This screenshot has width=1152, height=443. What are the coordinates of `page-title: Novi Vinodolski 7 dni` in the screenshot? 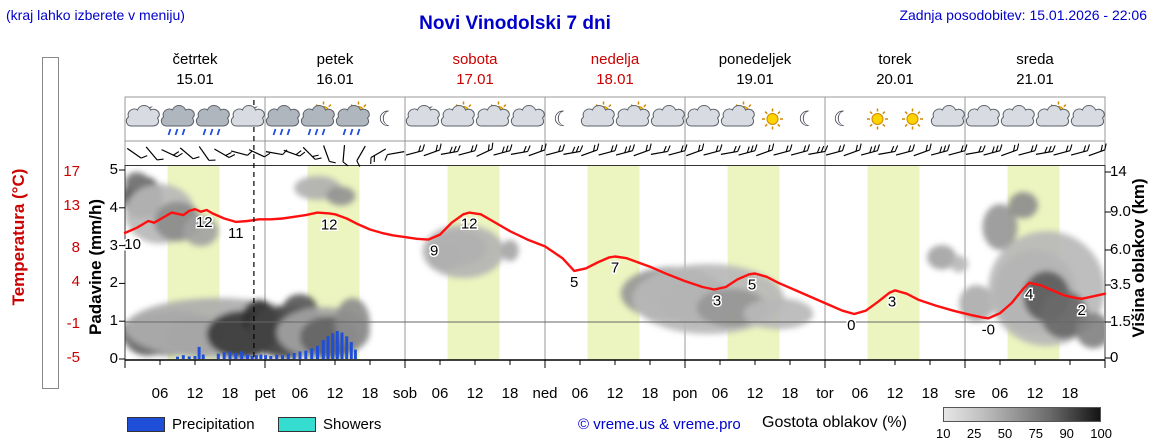 It's located at (515, 23).